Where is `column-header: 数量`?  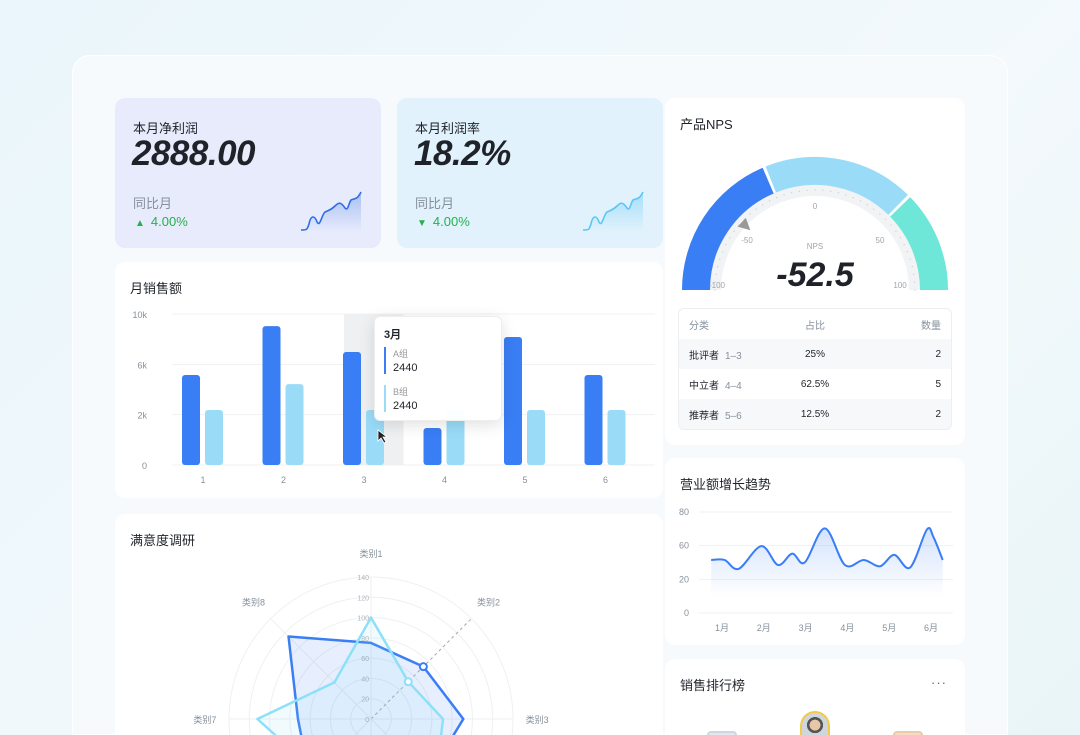
column-header: 数量 is located at coordinates (931, 326).